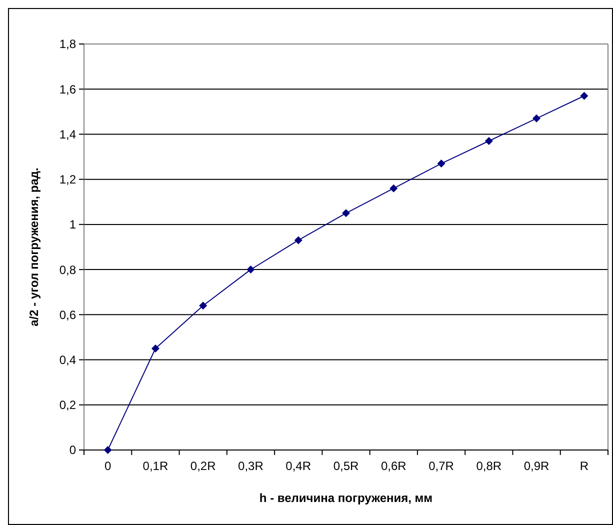 Image resolution: width=613 pixels, height=525 pixels. What do you see at coordinates (67, 134) in the screenshot?
I see `y-tick-label: 1,4` at bounding box center [67, 134].